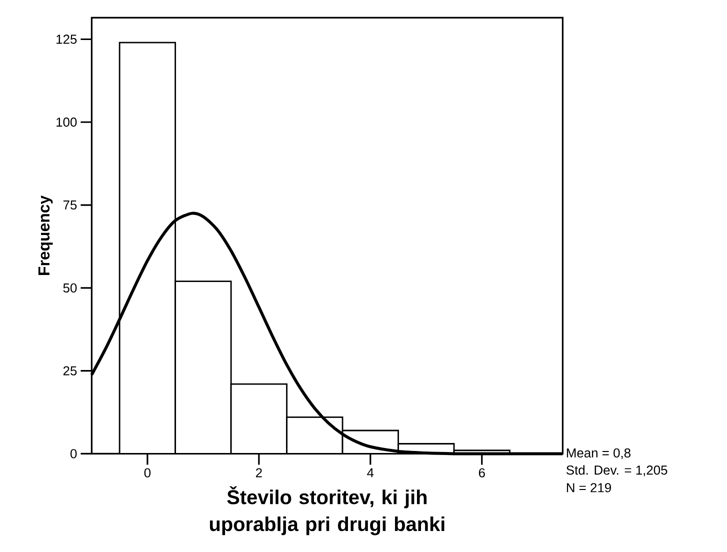 This screenshot has height=552, width=727. I want to click on text: Mean = 0,8, so click(598, 454).